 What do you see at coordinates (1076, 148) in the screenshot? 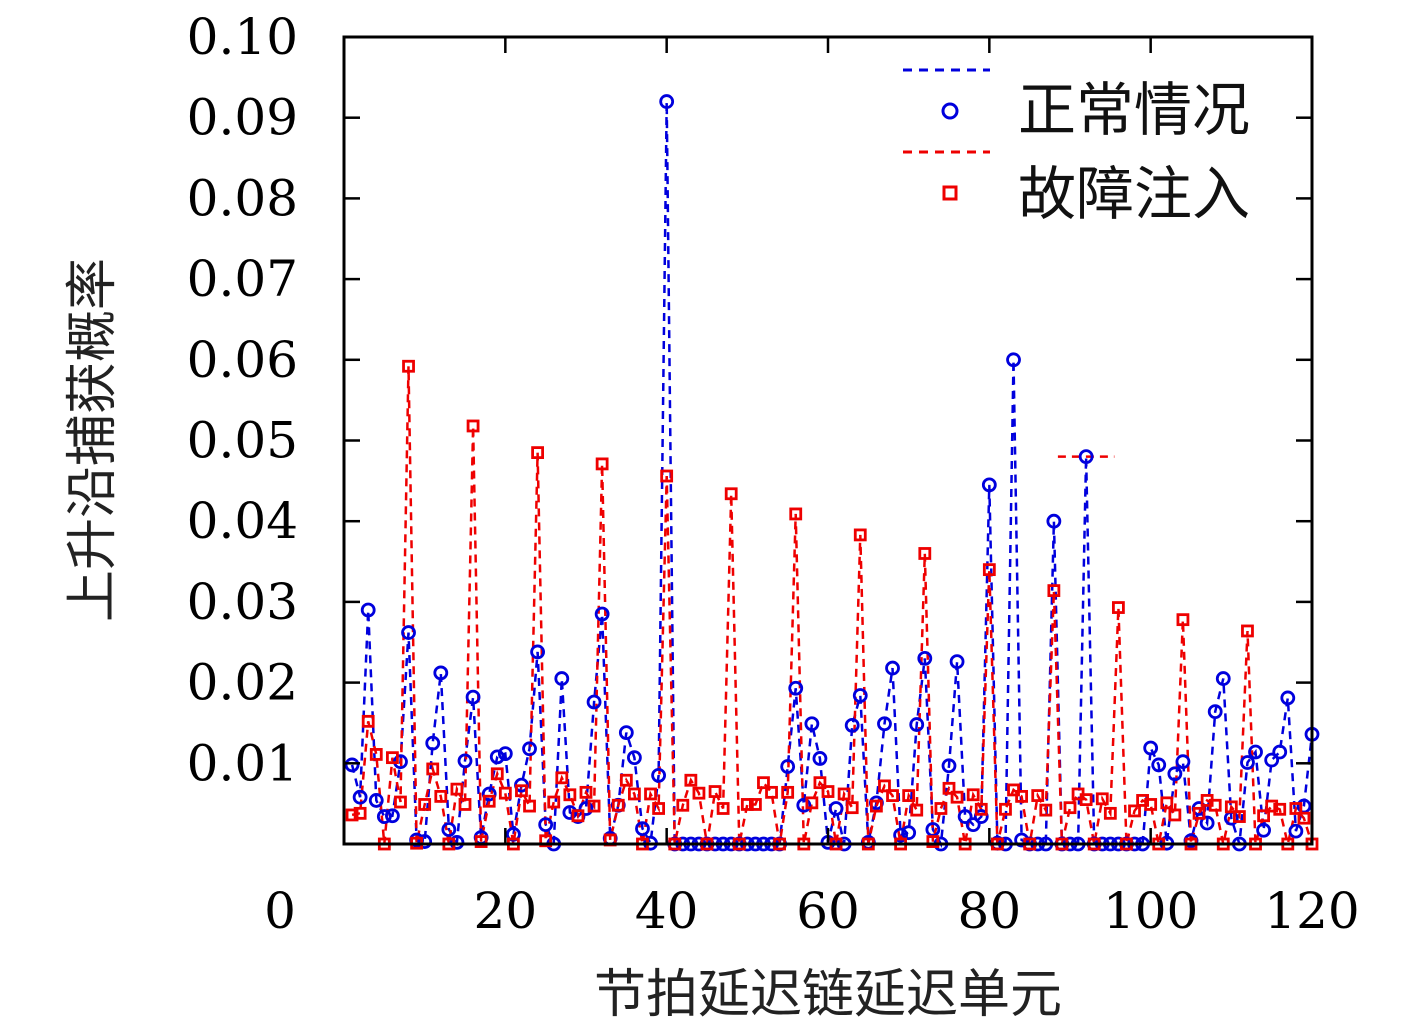
I see `legend: 正常情况 故障注入` at bounding box center [1076, 148].